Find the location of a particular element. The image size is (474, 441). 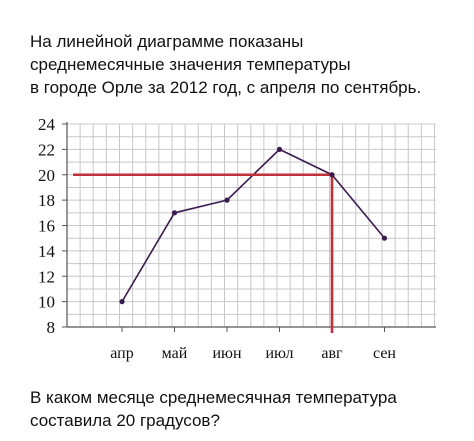

x-tick-label: июн is located at coordinates (227, 353).